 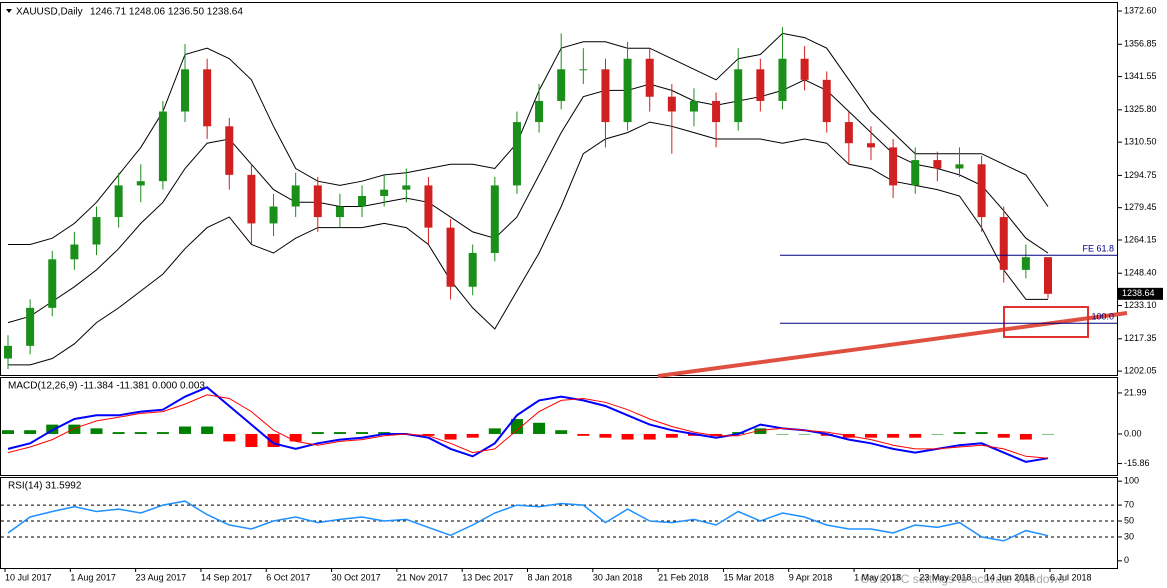 I want to click on rsi-panel, so click(x=559, y=523).